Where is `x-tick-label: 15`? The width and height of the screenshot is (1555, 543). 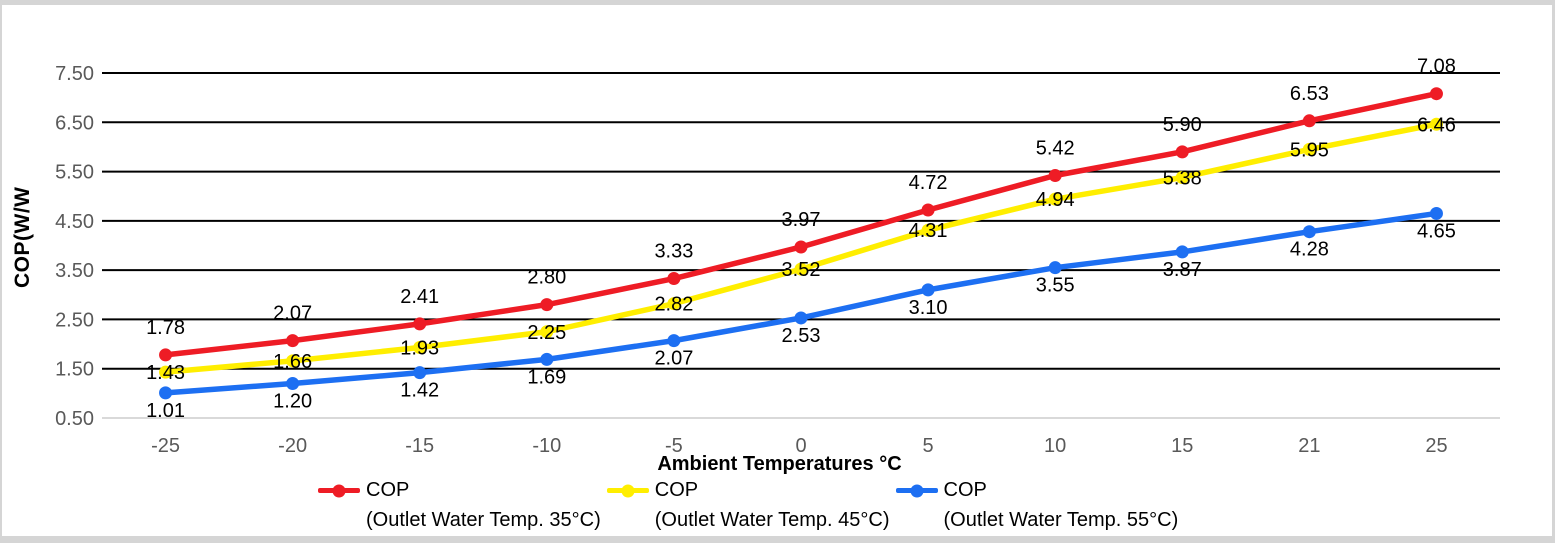
x-tick-label: 15 is located at coordinates (1182, 446).